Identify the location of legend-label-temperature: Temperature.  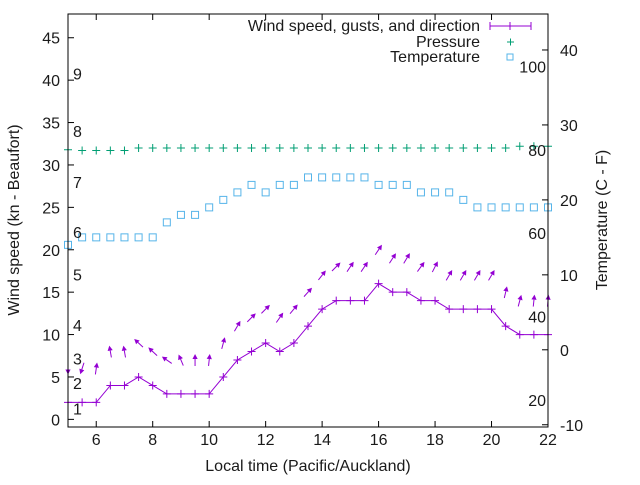
(435, 57).